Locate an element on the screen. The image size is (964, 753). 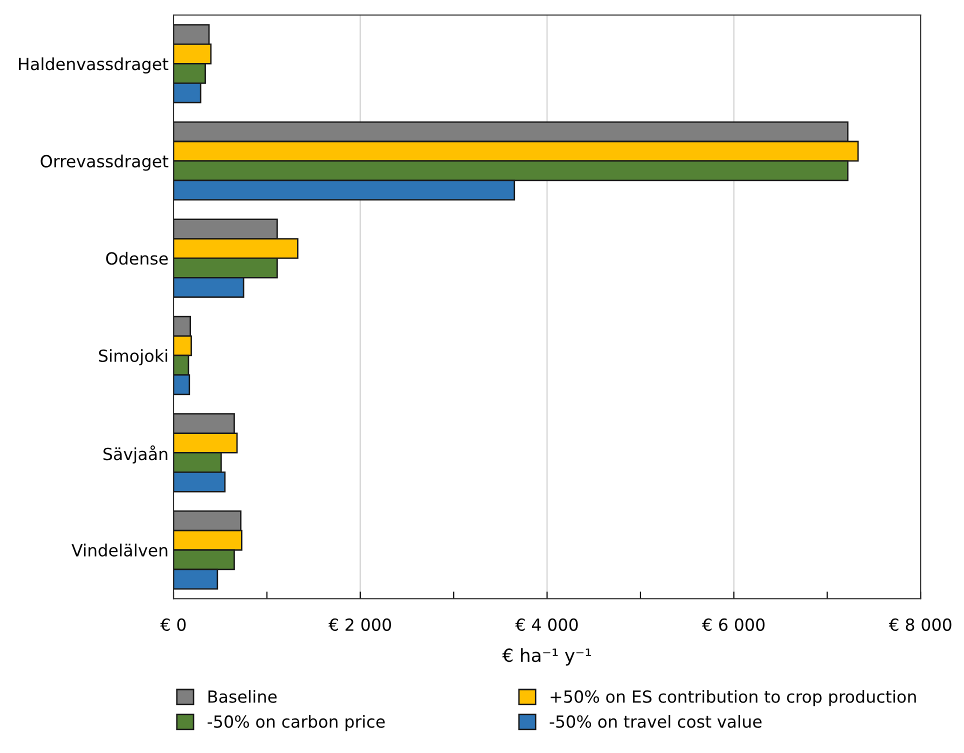
x-tick-label: € 6 000 is located at coordinates (733, 624).